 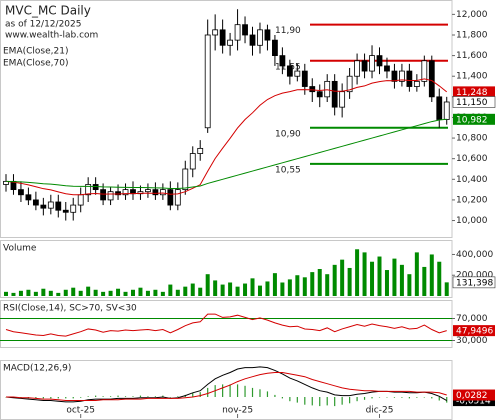 What do you see at coordinates (472, 180) in the screenshot?
I see `y-tick-label: 10,400` at bounding box center [472, 180].